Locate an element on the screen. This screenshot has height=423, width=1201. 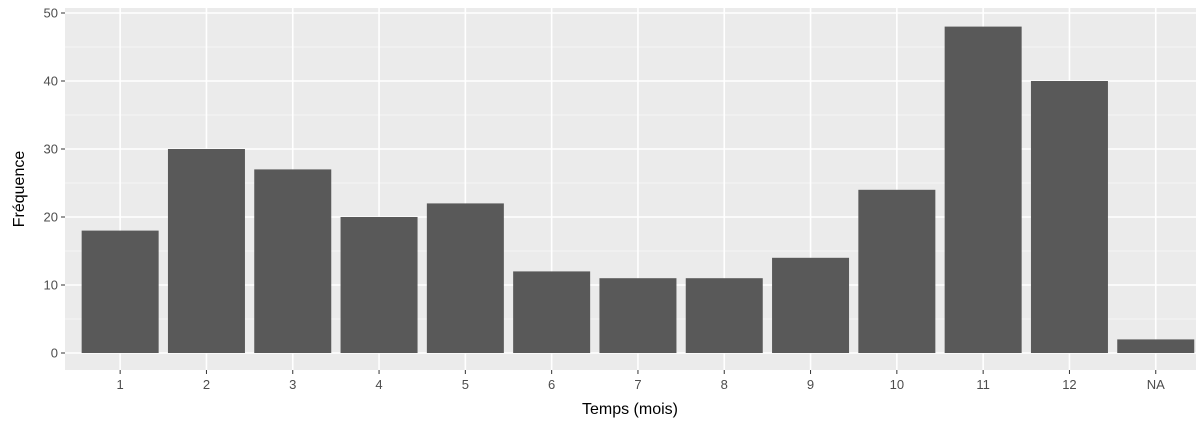
x-tick-label: 6 is located at coordinates (551, 384).